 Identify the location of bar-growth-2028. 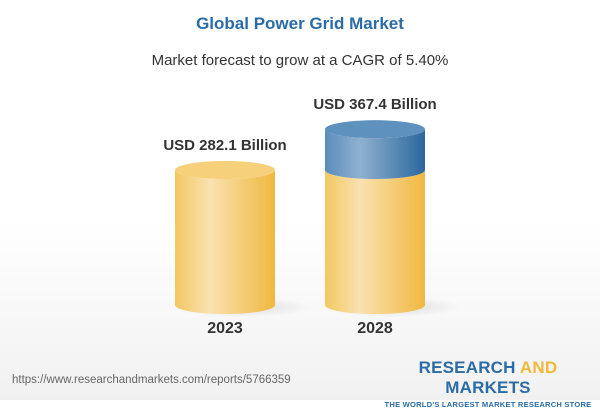
(375, 154).